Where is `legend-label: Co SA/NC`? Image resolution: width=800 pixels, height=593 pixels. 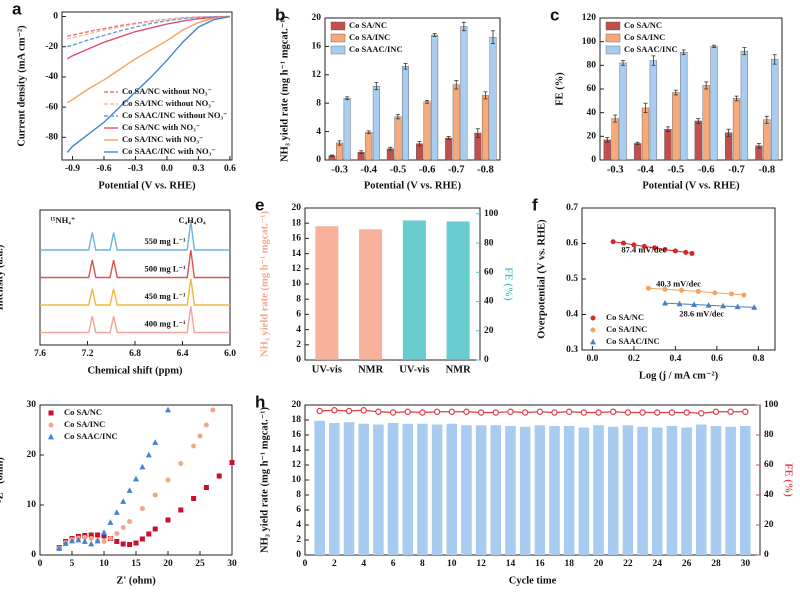 legend-label: Co SA/NC is located at coordinates (368, 25).